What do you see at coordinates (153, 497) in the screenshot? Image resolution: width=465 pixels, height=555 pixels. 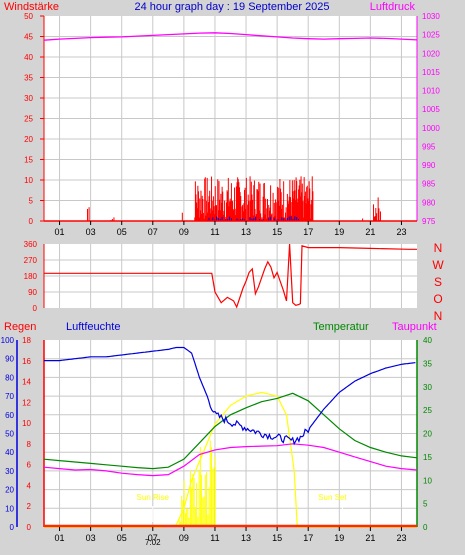 I see `sunrise-label: Sun Rise` at bounding box center [153, 497].